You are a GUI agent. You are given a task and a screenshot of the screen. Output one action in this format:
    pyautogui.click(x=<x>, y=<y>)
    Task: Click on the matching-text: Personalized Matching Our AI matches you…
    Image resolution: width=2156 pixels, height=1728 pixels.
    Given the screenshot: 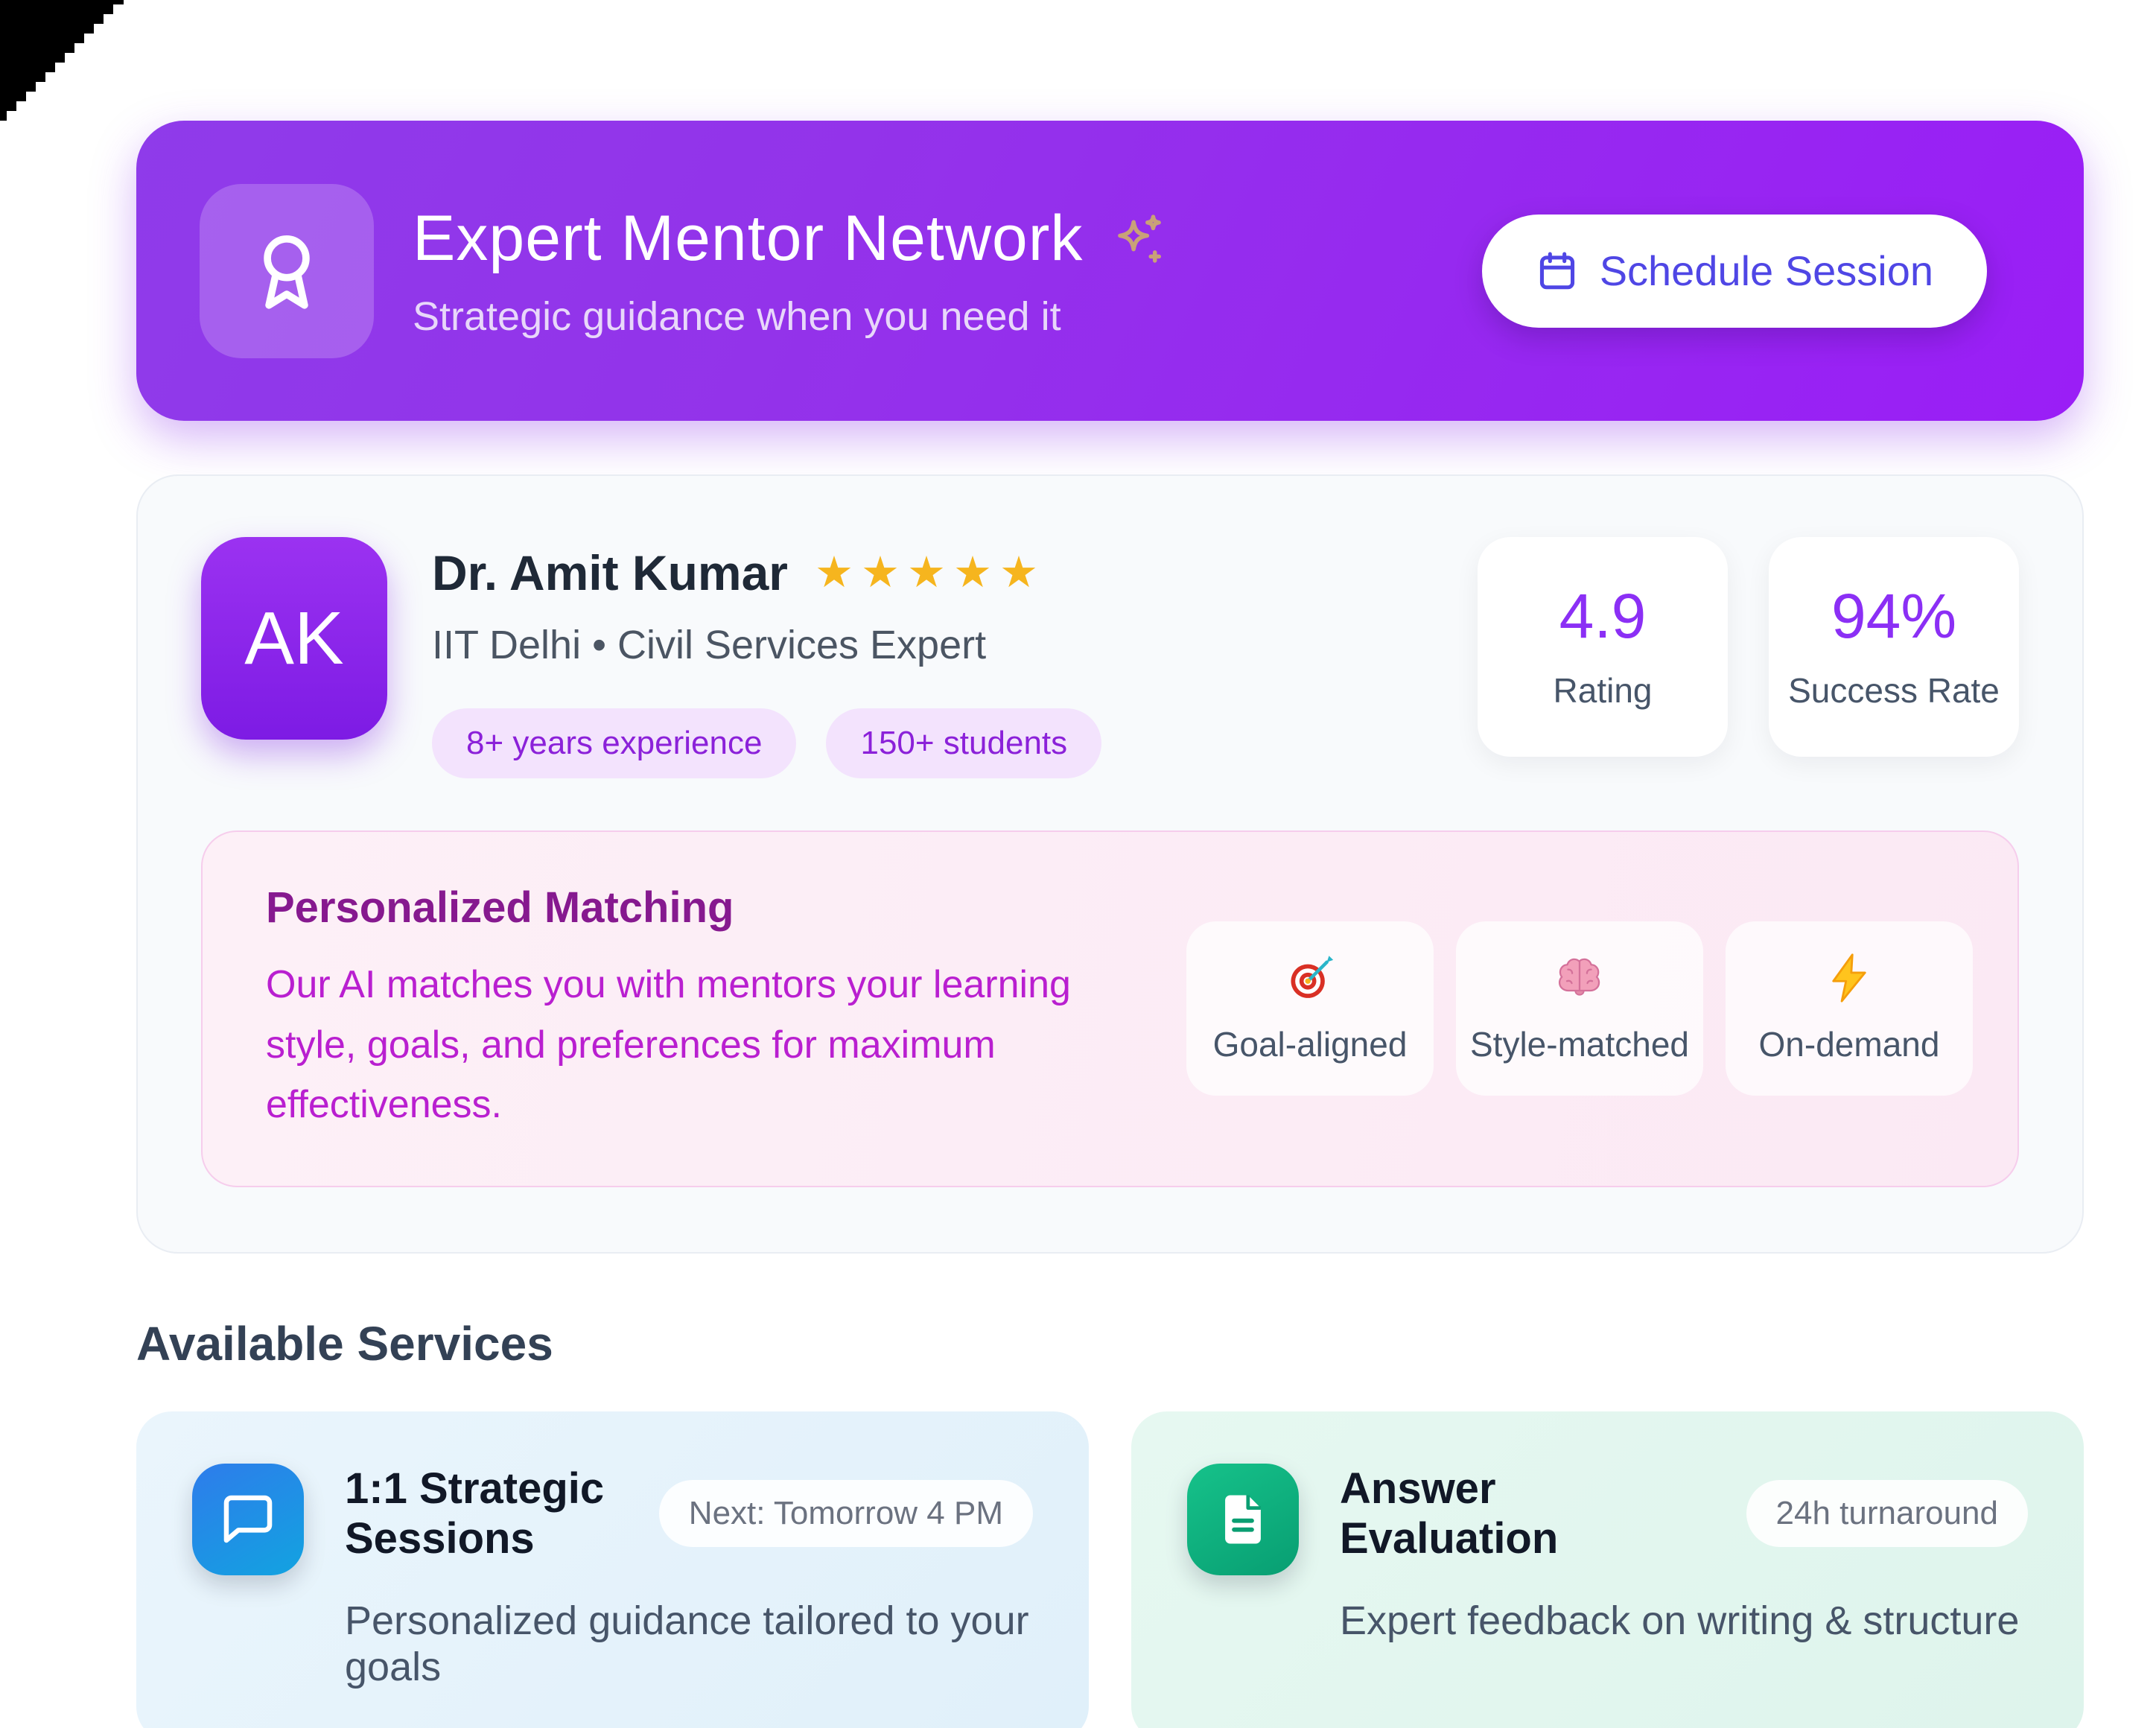 What is the action you would take?
    pyautogui.click(x=704, y=1009)
    